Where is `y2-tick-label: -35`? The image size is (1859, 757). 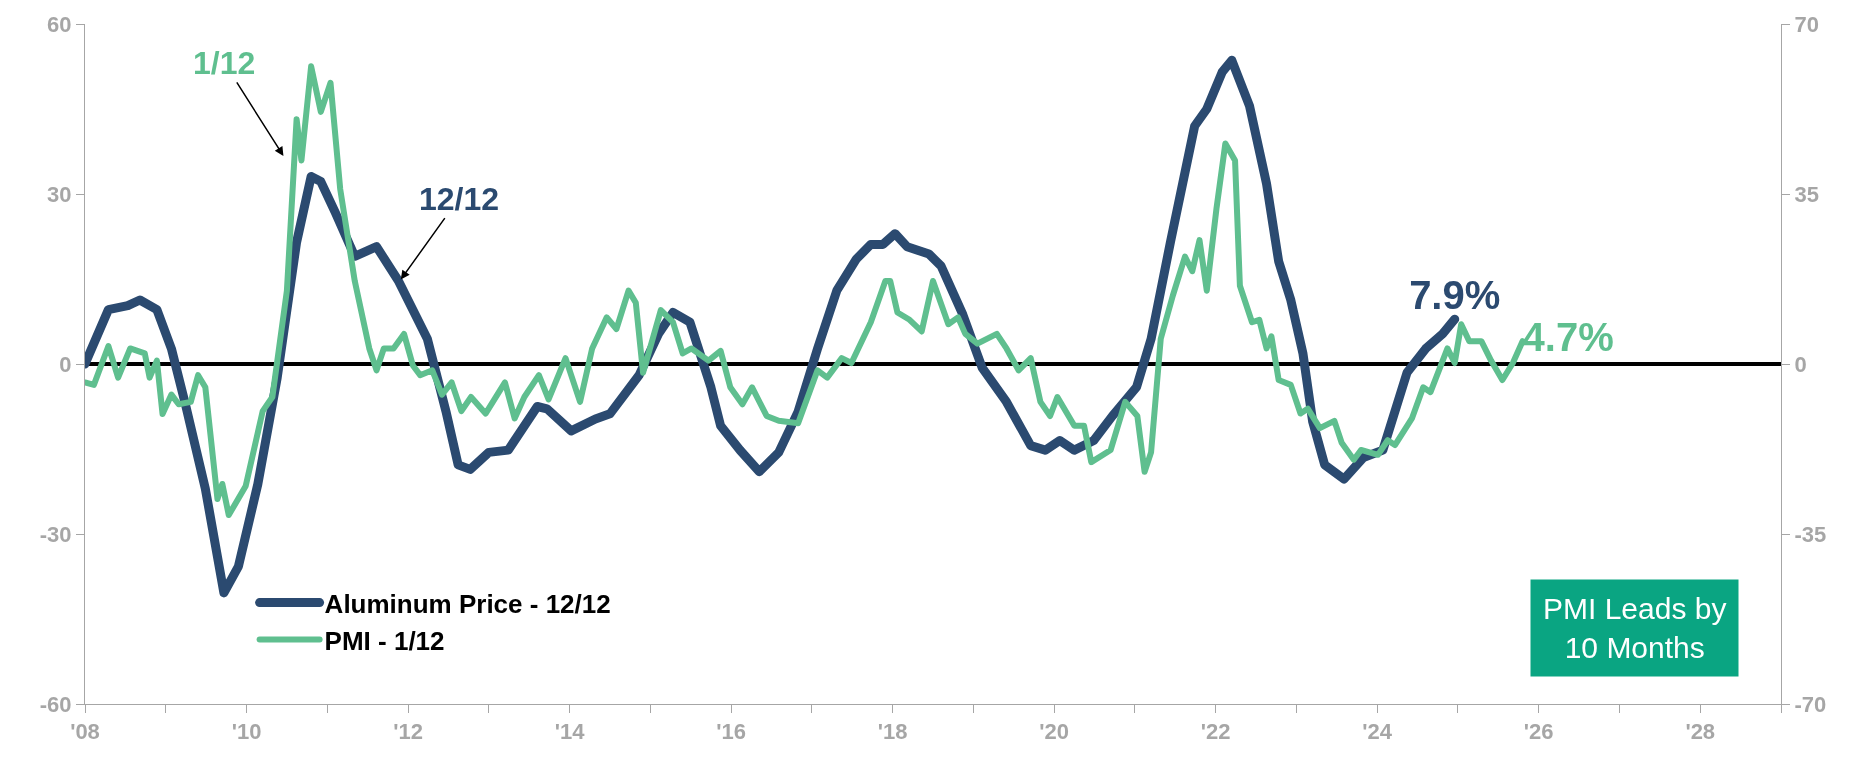 y2-tick-label: -35 is located at coordinates (1810, 534).